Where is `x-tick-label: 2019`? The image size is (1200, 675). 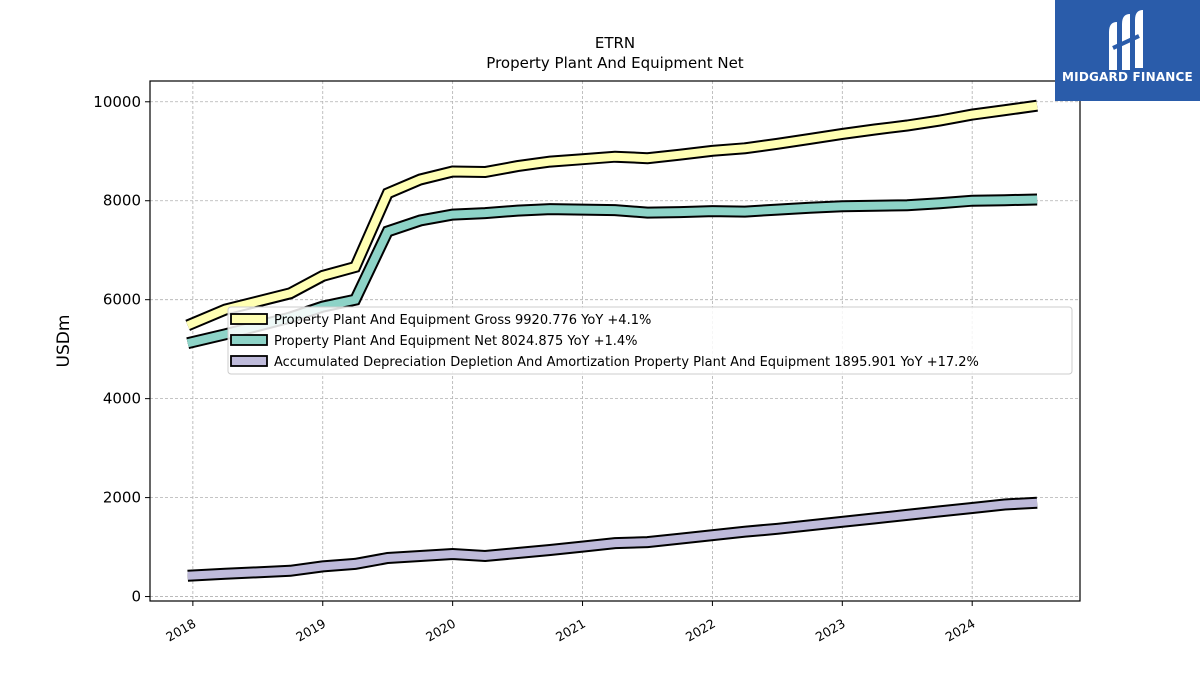 x-tick-label: 2019 is located at coordinates (310, 630).